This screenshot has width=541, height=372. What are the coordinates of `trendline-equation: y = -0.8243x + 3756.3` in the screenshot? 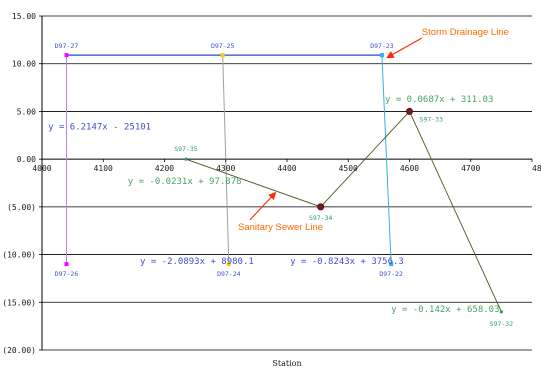 It's located at (347, 262).